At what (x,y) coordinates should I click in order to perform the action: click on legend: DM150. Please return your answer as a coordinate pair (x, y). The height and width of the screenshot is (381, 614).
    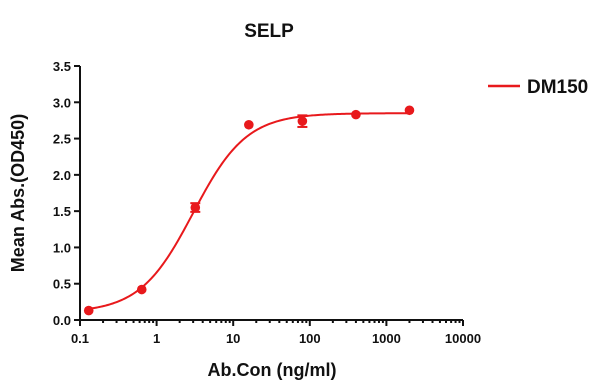
    Looking at the image, I should click on (538, 87).